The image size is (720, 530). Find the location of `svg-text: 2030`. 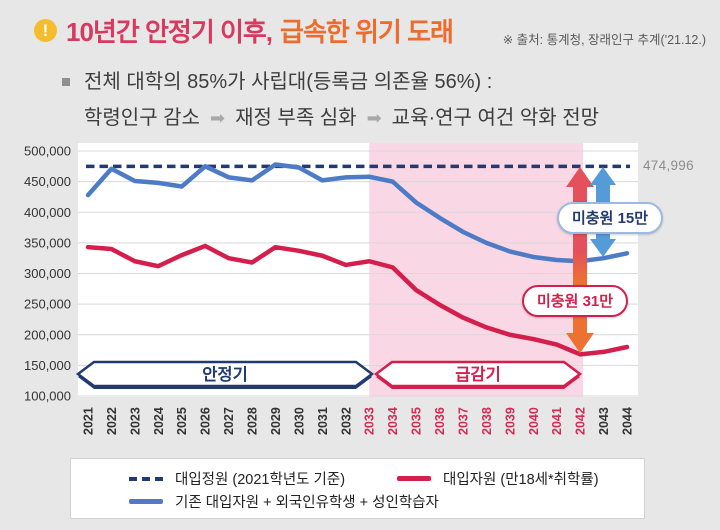

svg-text: 2030 is located at coordinates (299, 421).